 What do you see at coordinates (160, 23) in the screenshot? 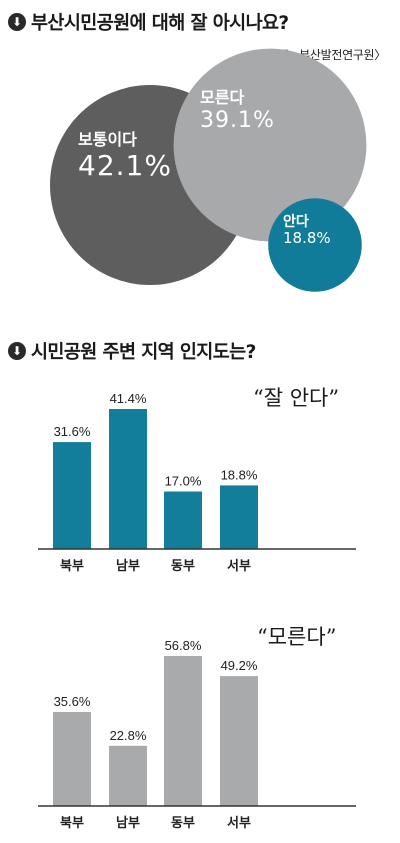
I see `question-title-1: 부산시민공원에 대해 잘 아시나요?` at bounding box center [160, 23].